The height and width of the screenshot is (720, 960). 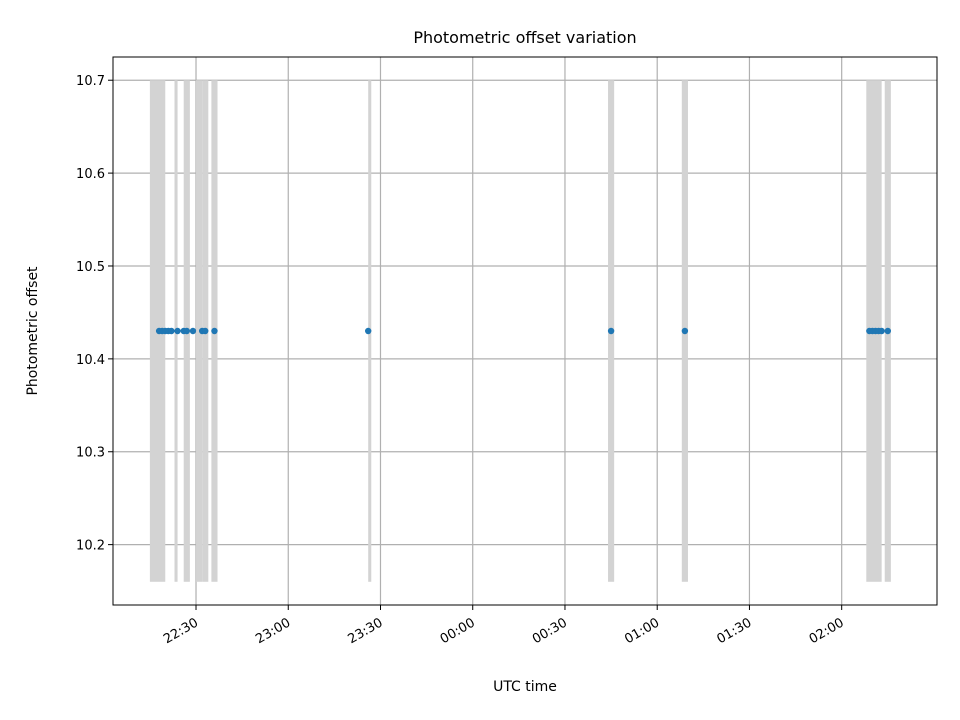 I want to click on y-axis-label: Photometric offset, so click(x=33, y=331).